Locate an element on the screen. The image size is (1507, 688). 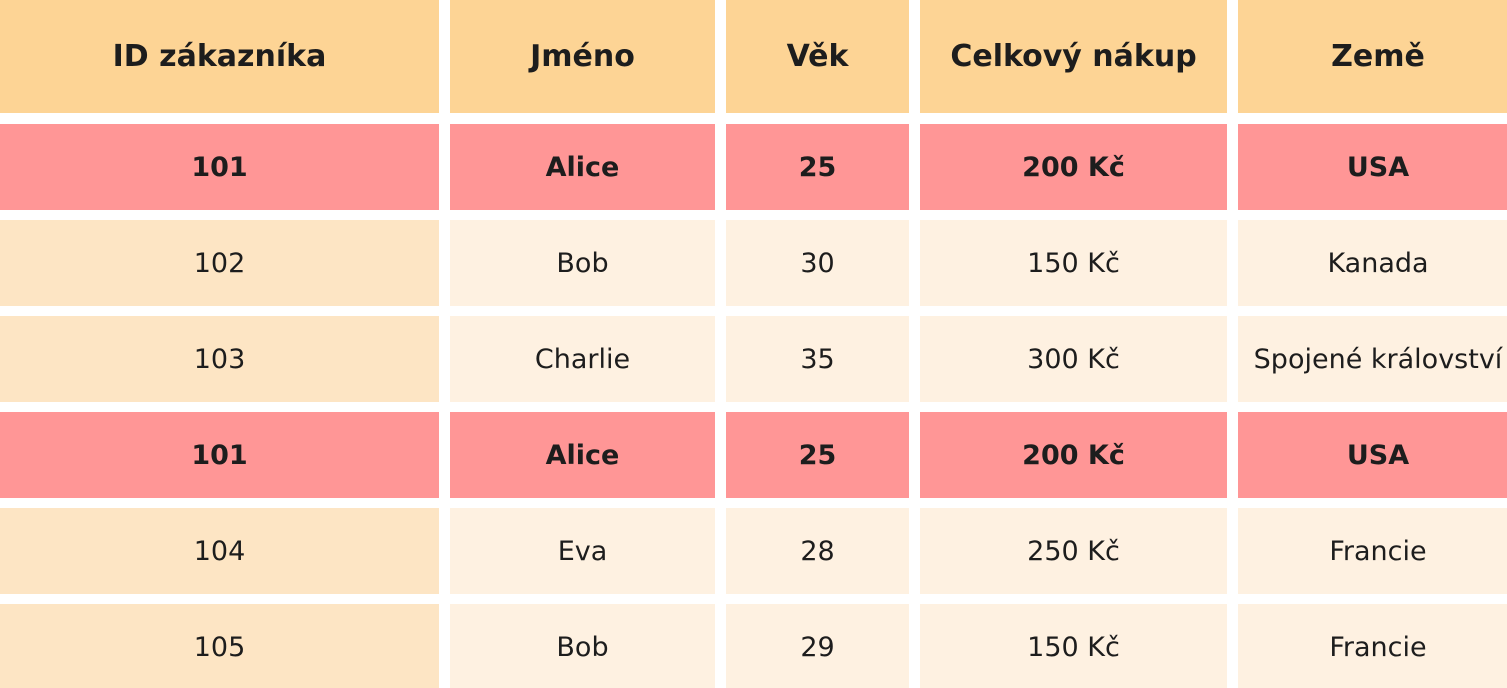
table-cell: Charlie is located at coordinates (582, 359).